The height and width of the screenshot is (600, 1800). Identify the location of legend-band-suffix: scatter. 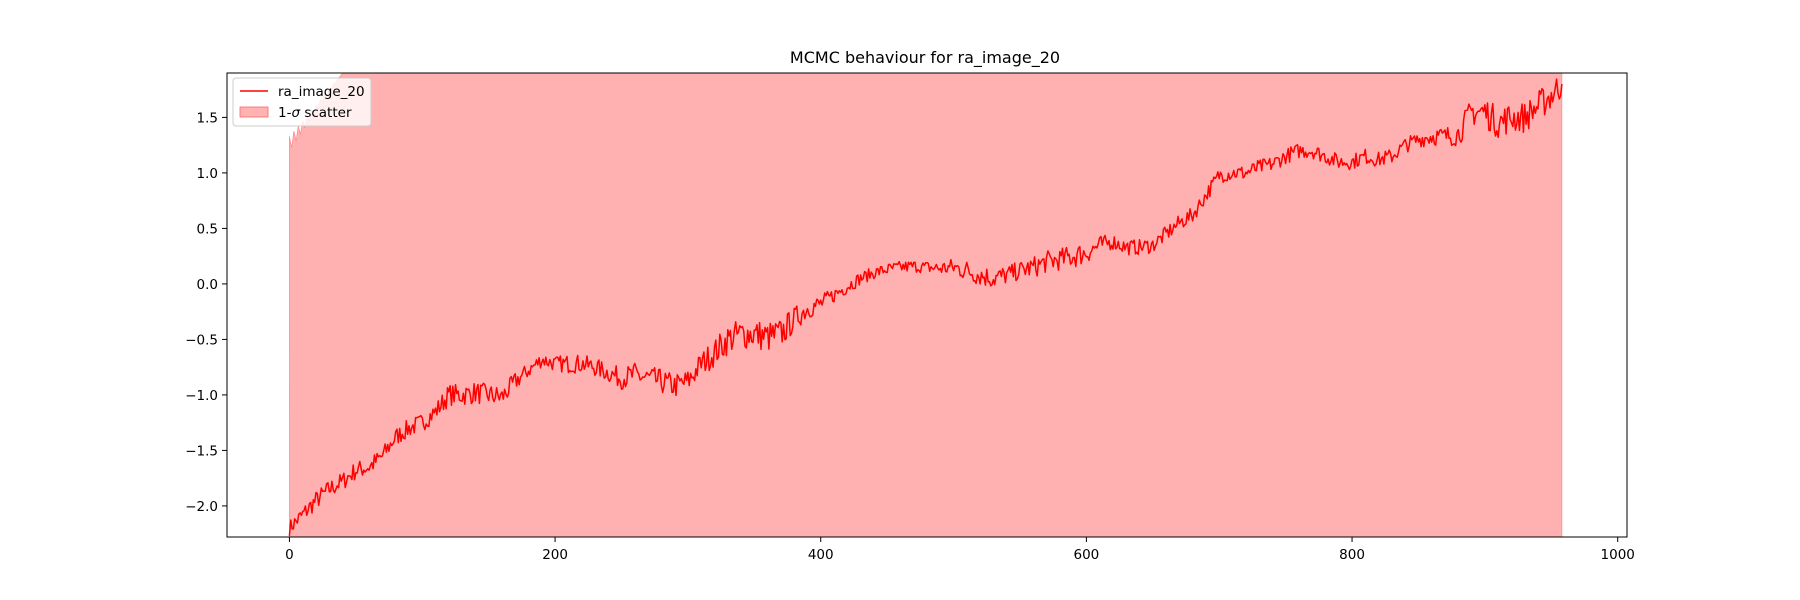
(326, 113).